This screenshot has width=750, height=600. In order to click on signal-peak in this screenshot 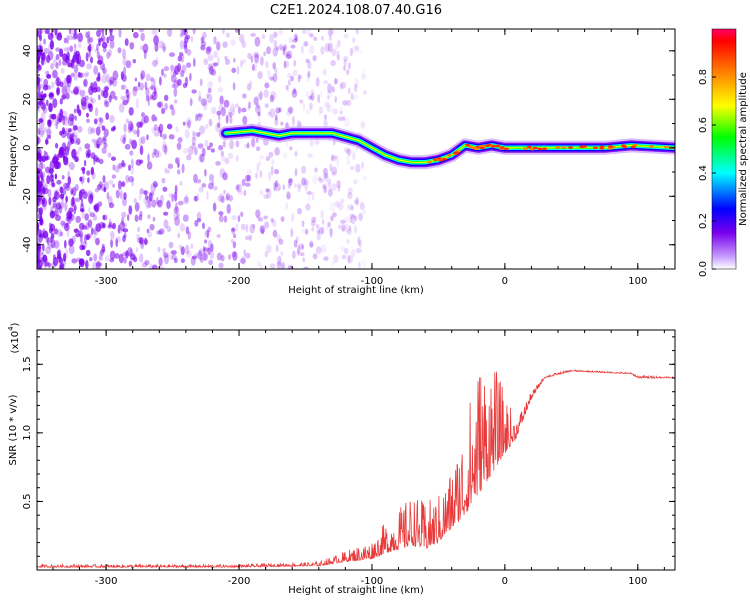, I will do `click(571, 147)`.